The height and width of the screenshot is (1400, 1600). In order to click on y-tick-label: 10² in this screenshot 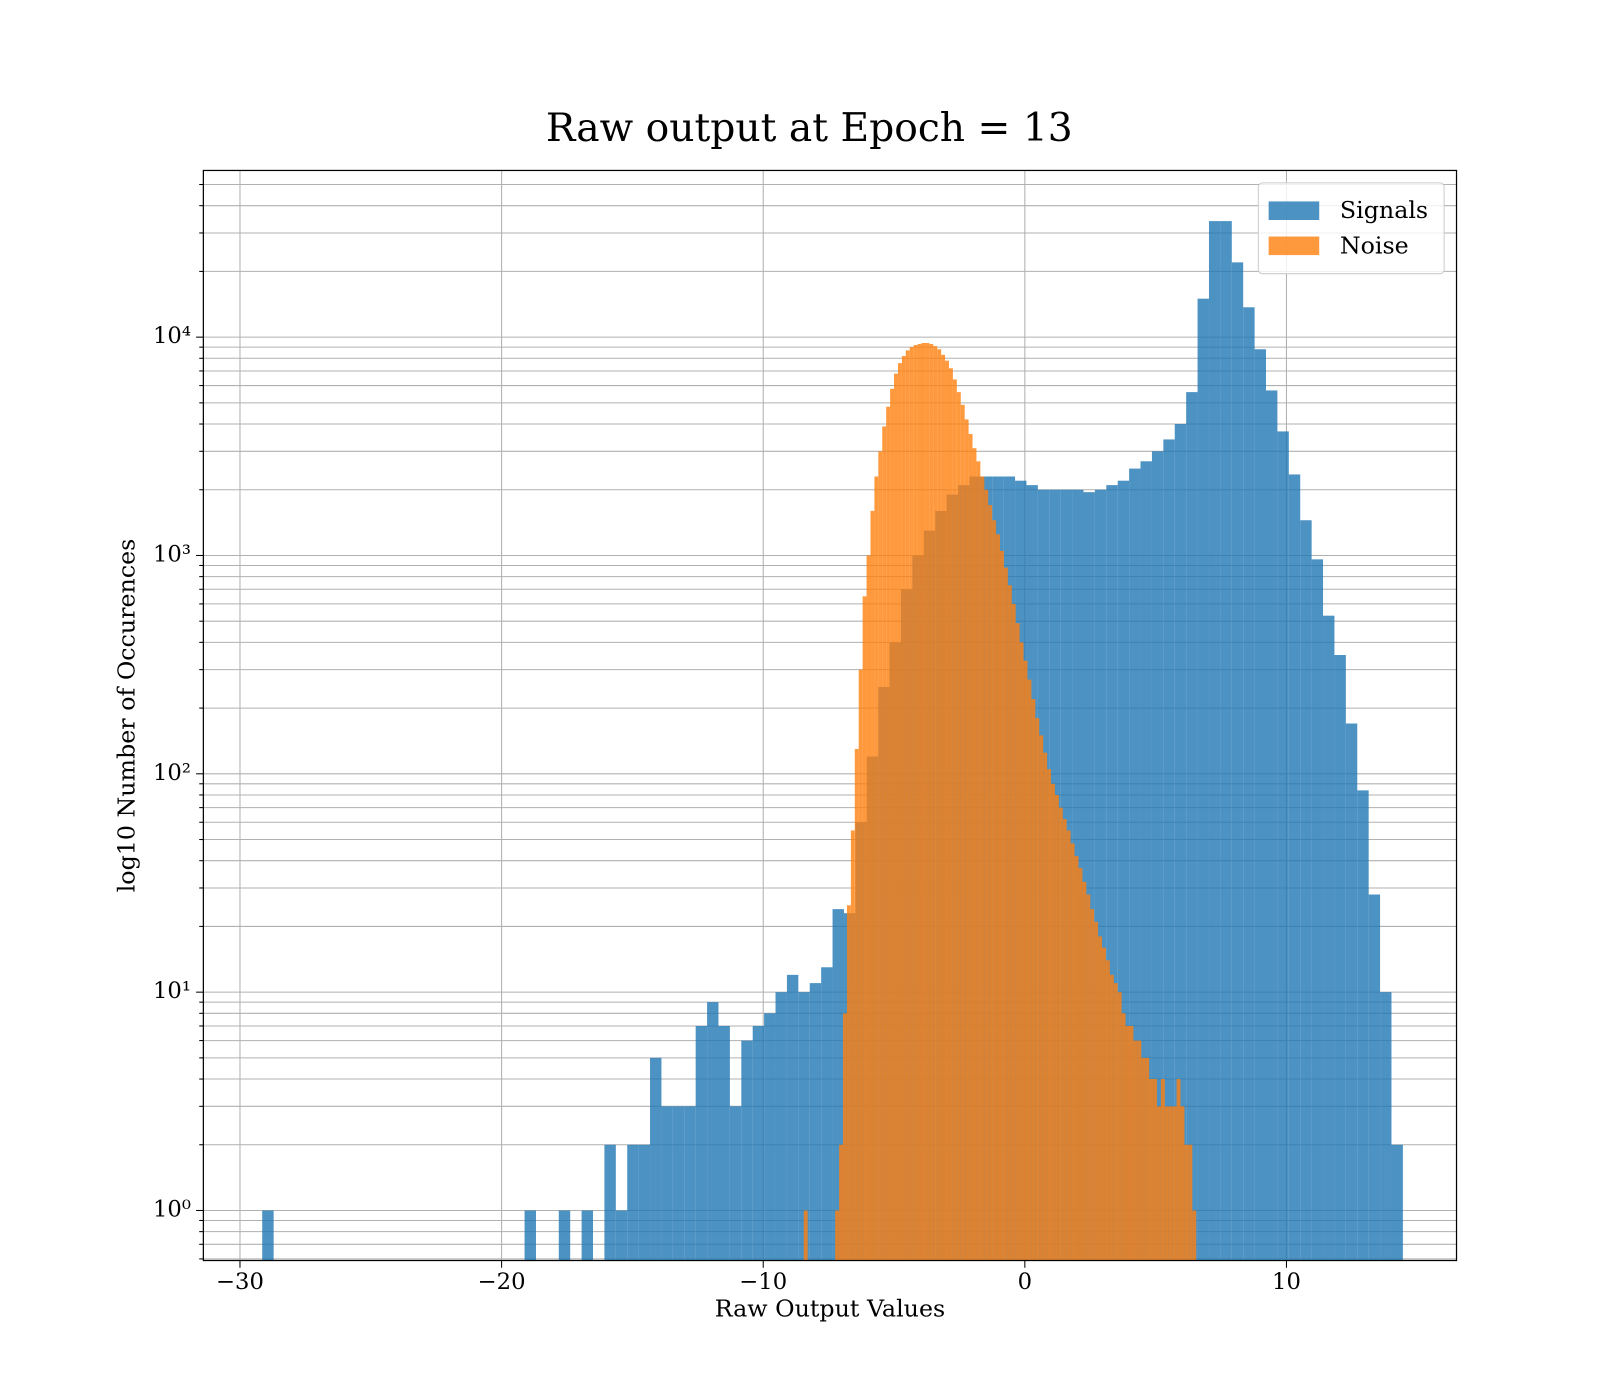, I will do `click(172, 773)`.